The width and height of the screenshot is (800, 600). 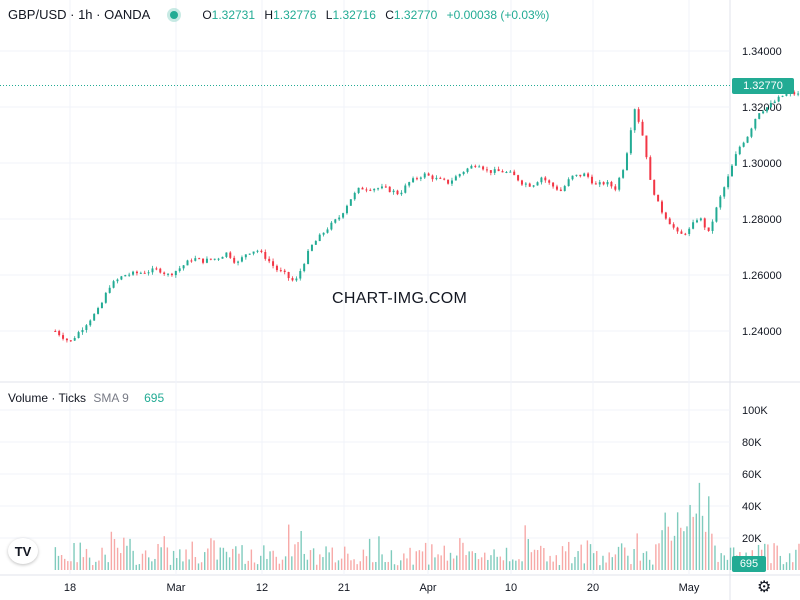 I want to click on last-volume-tag: 695, so click(x=749, y=564).